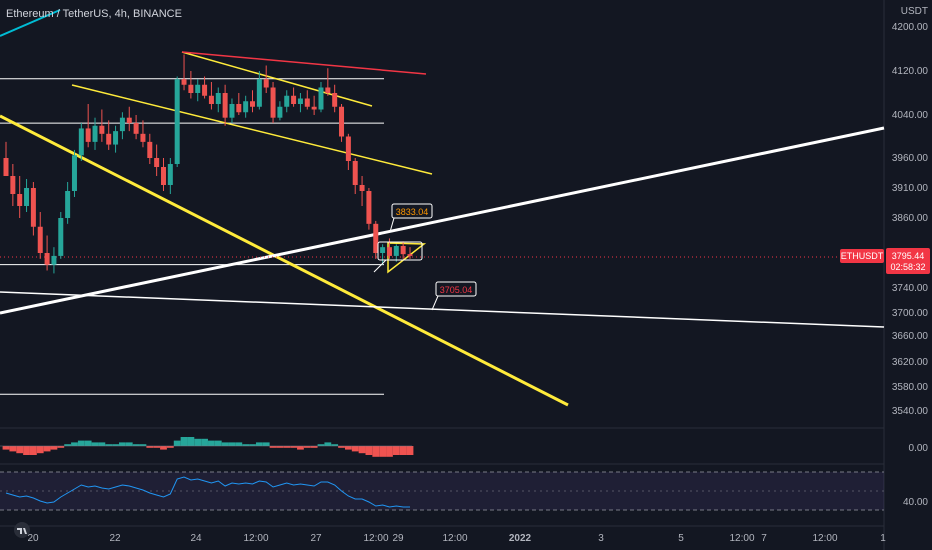 The height and width of the screenshot is (550, 932). I want to click on exchange: BINANCE, so click(157, 14).